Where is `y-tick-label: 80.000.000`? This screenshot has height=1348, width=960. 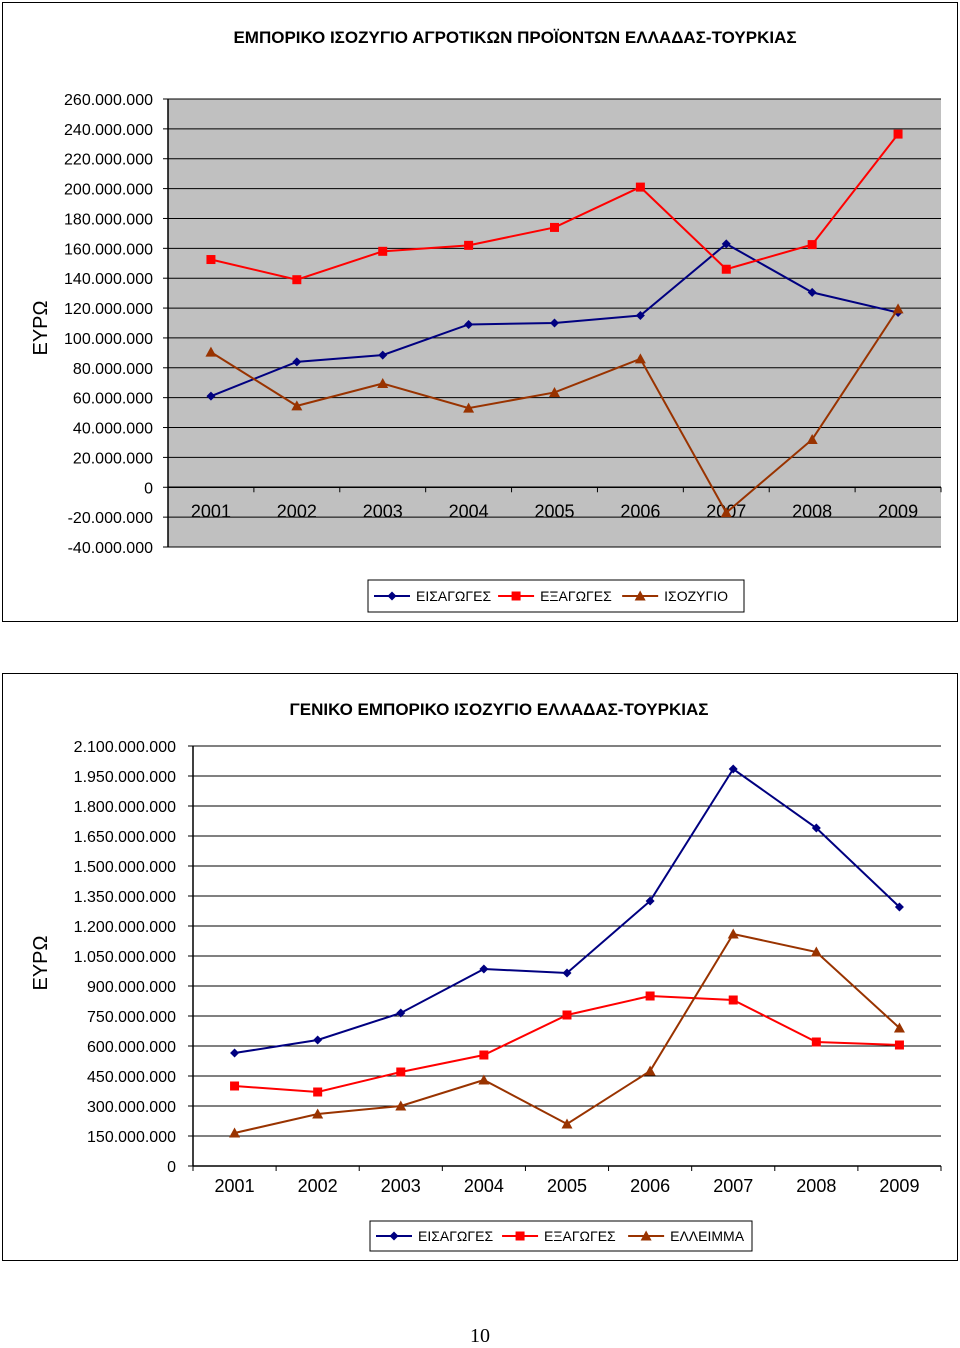
y-tick-label: 80.000.000 is located at coordinates (113, 369).